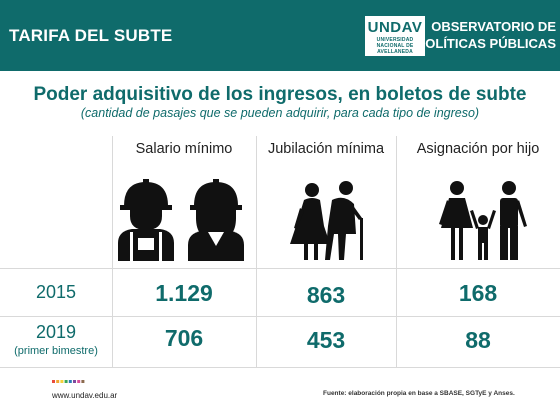 The width and height of the screenshot is (560, 420). What do you see at coordinates (181, 220) in the screenshot?
I see `workers-icon` at bounding box center [181, 220].